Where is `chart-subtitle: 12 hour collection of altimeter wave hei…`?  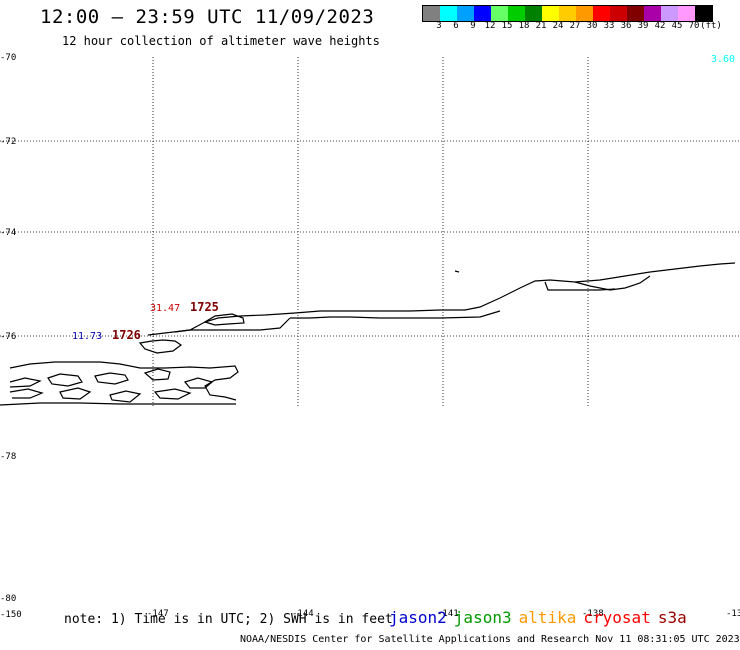
chart-subtitle: 12 hour collection of altimeter wave hei… is located at coordinates (221, 41).